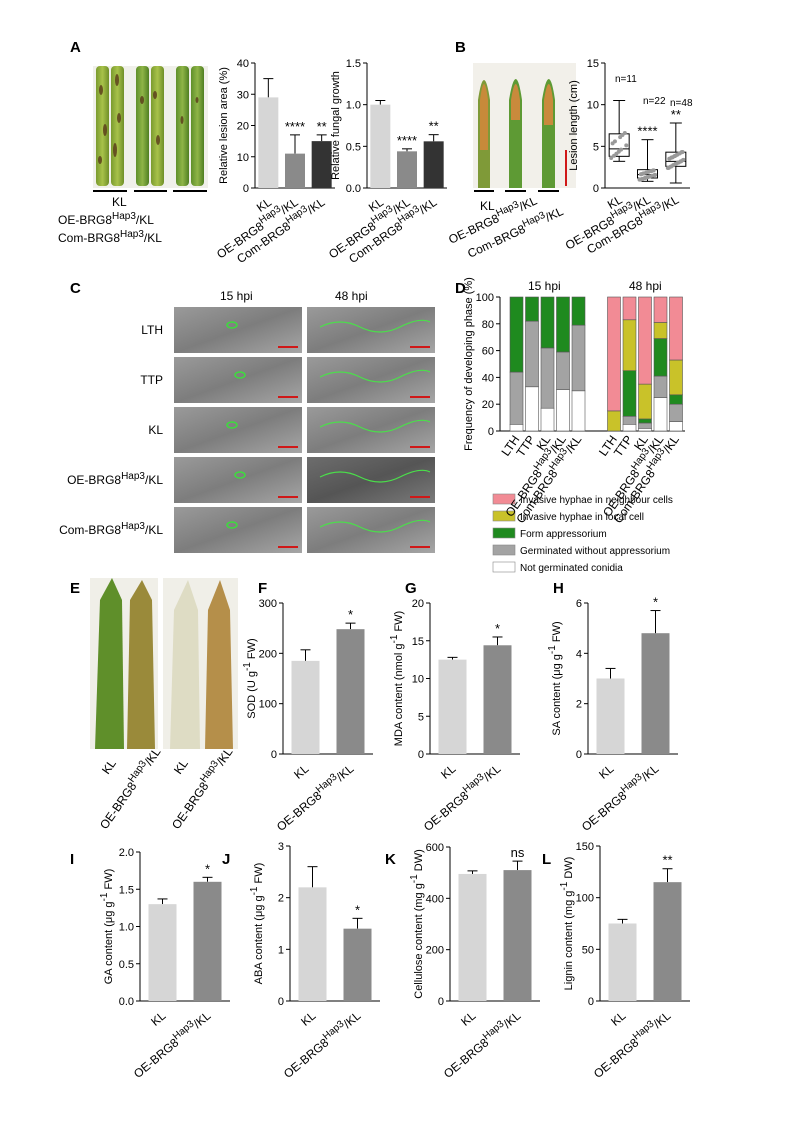 This screenshot has height=1131, width=800. I want to click on chart-K-bar, so click(472, 937).